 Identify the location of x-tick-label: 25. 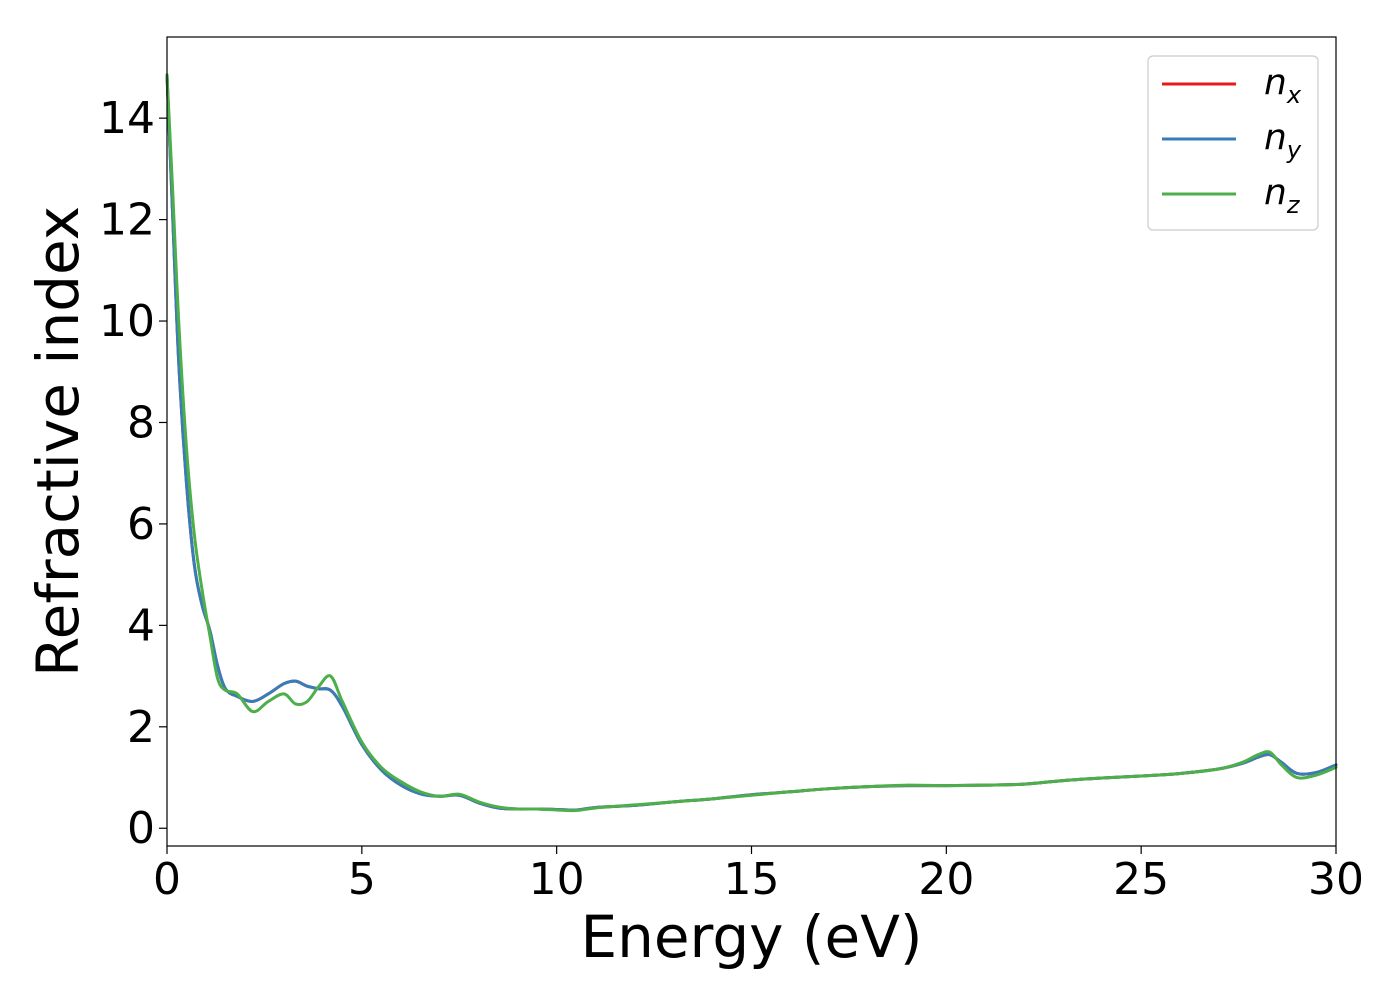
(1141, 879).